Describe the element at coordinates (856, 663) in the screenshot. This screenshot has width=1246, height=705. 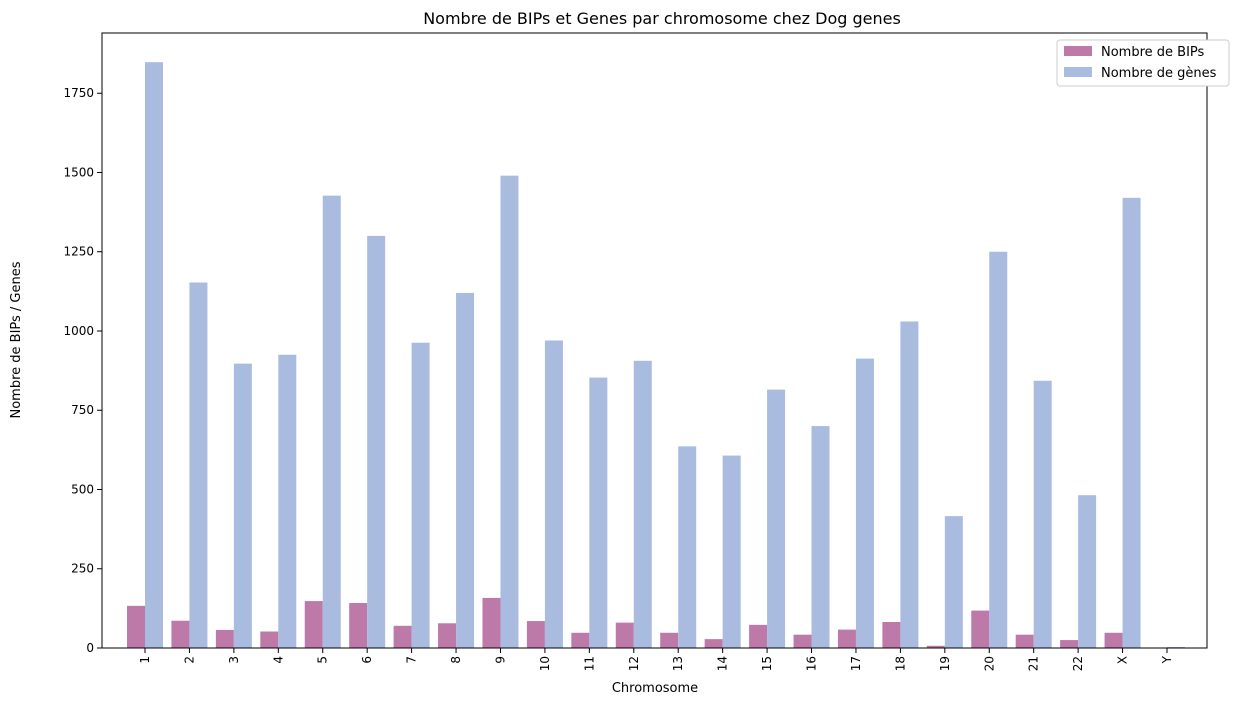
I see `x-tick-label: 17` at that location.